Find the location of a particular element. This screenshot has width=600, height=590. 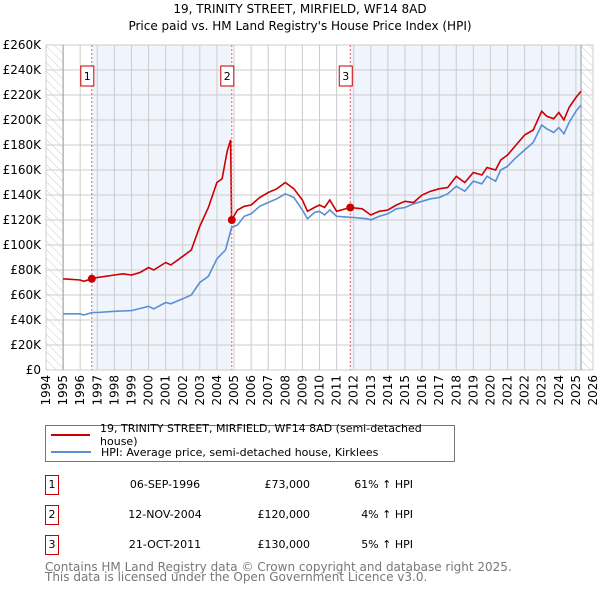

x-tick-label: 2004 is located at coordinates (217, 390).